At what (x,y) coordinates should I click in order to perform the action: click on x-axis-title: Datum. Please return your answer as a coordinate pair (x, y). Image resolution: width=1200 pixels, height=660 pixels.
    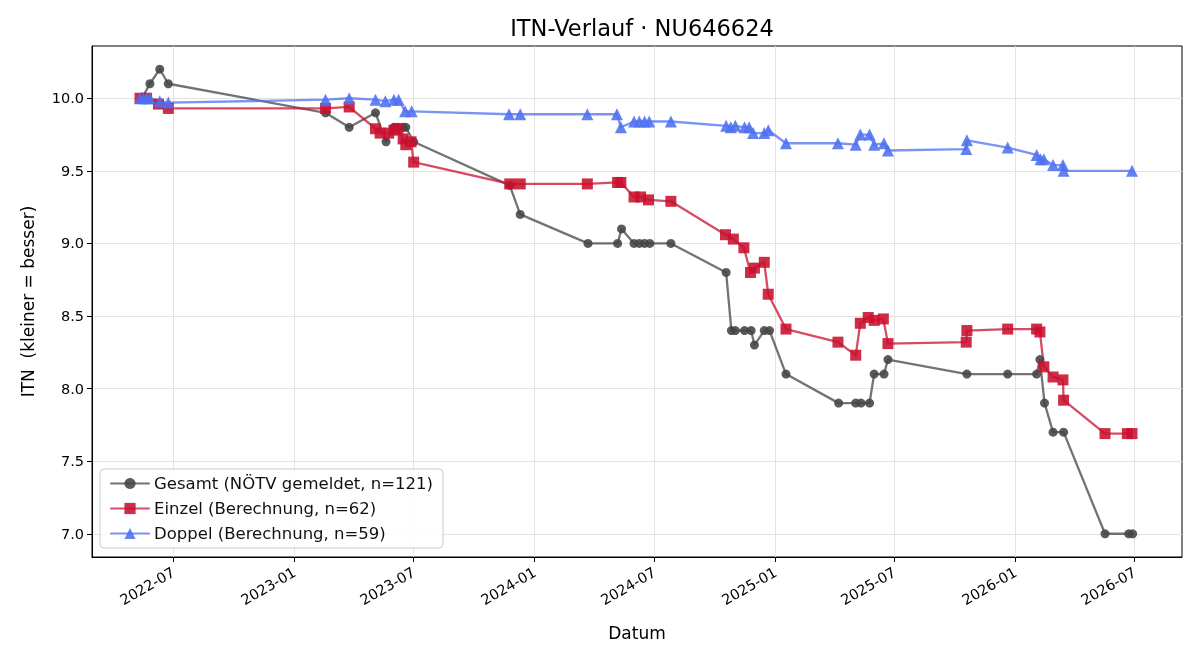
    Looking at the image, I should click on (637, 632).